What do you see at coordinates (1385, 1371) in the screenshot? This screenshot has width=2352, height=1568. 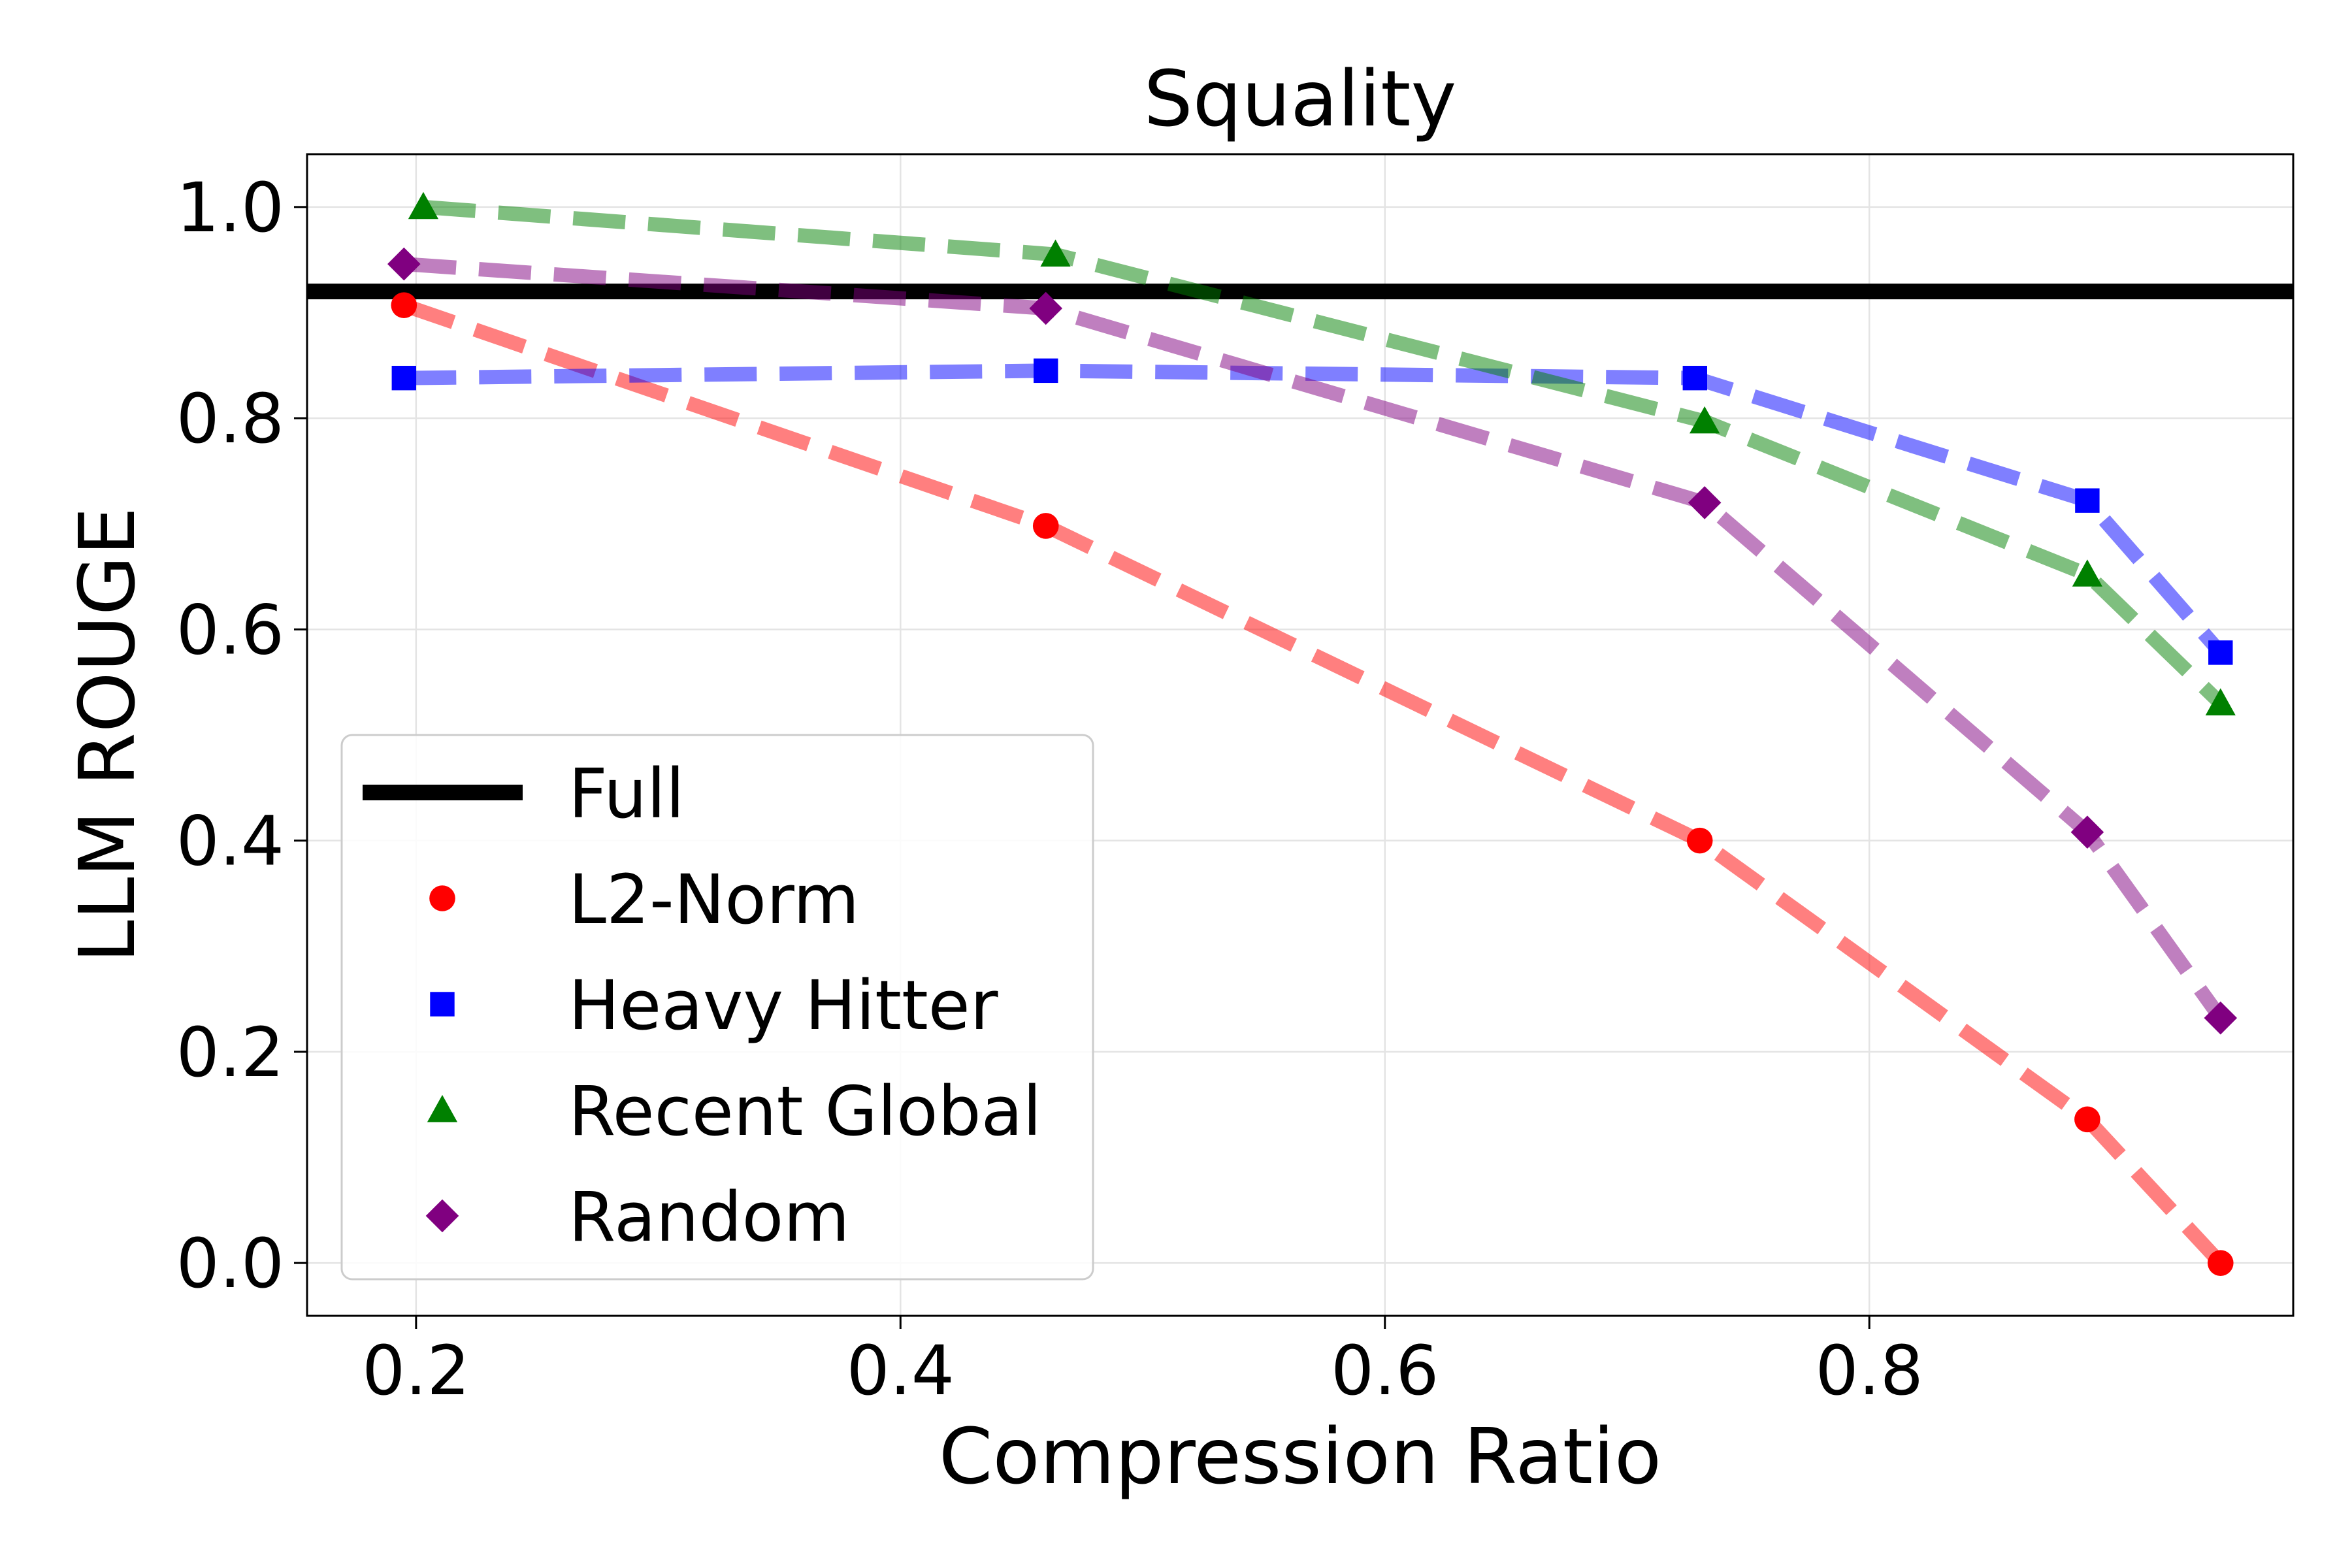 I see `x-tick-label: 0.6` at bounding box center [1385, 1371].